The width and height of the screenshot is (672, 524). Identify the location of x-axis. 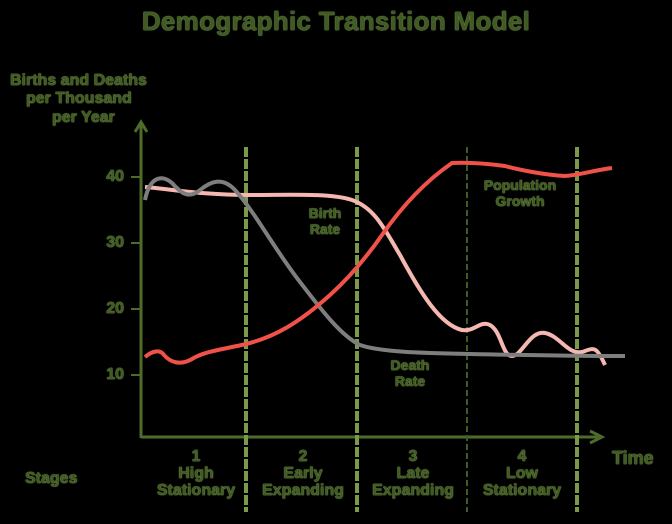
(373, 437).